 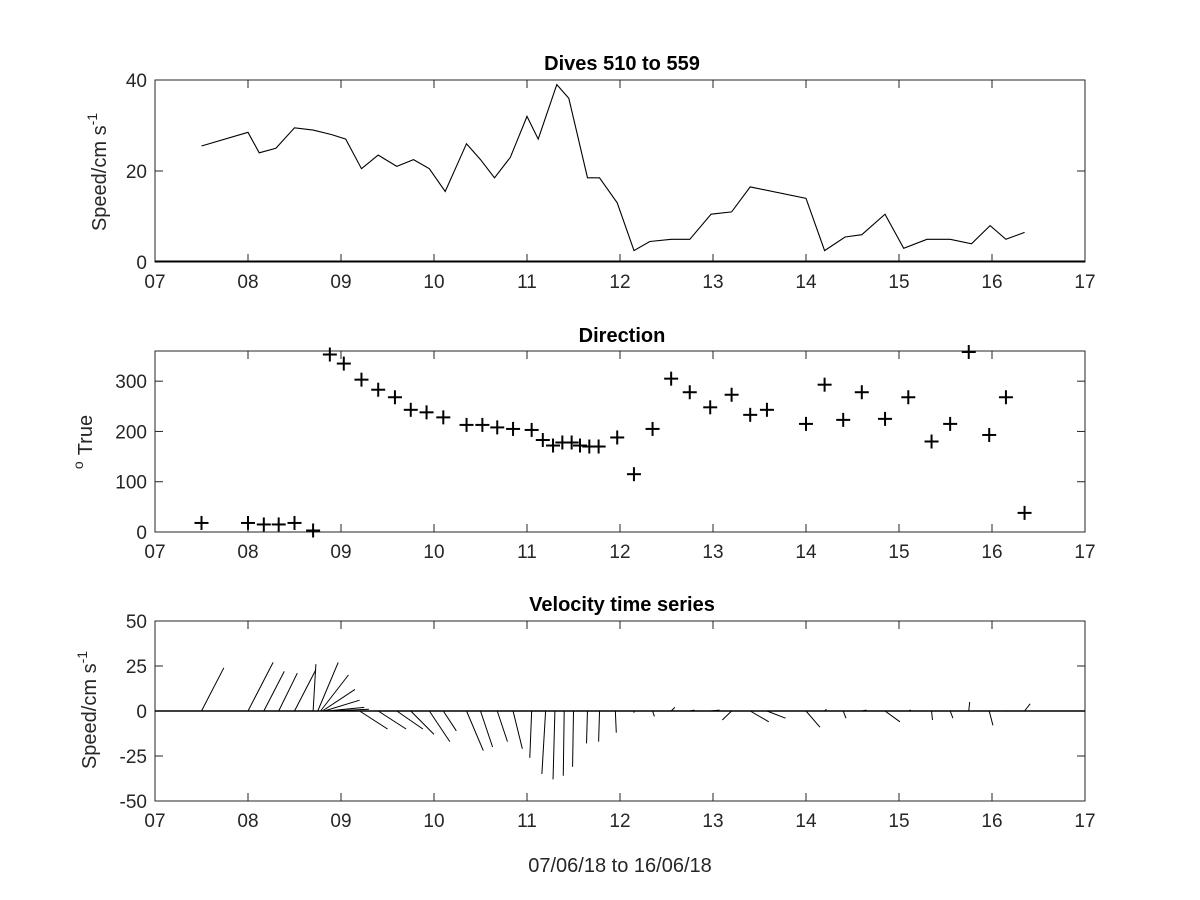 I want to click on velocity-panel-ytick-label: -50, so click(x=133, y=802).